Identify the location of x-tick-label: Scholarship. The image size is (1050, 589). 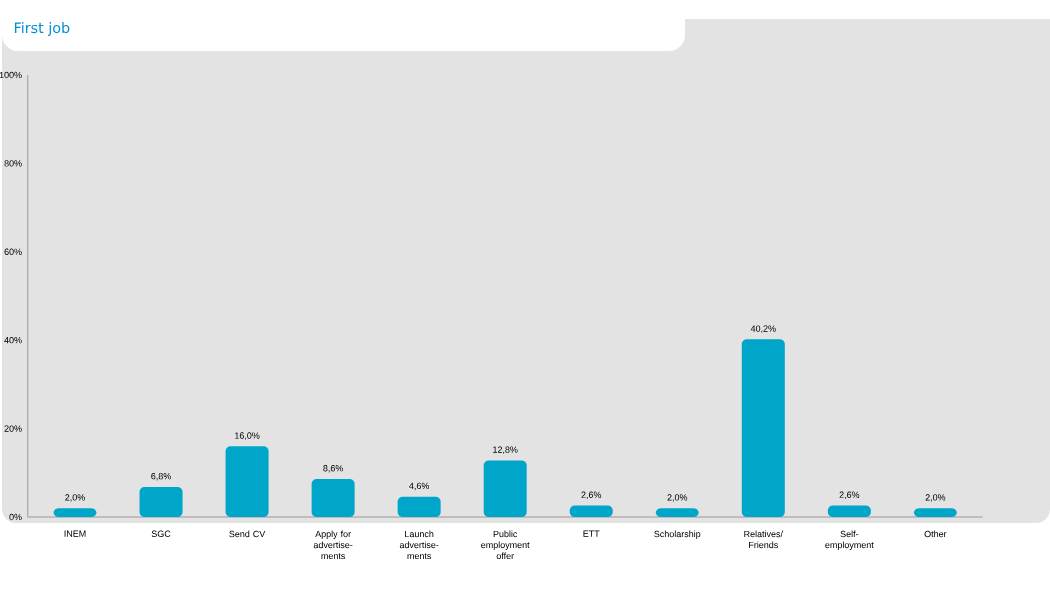
(677, 534).